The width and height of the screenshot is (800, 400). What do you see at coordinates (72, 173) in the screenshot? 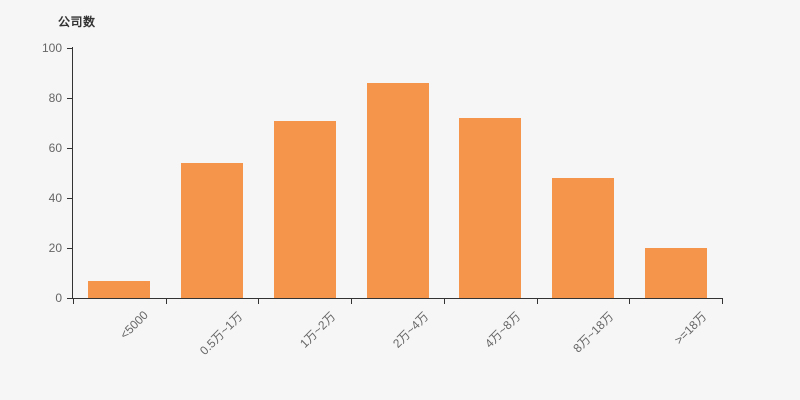
I see `y-axis-line` at bounding box center [72, 173].